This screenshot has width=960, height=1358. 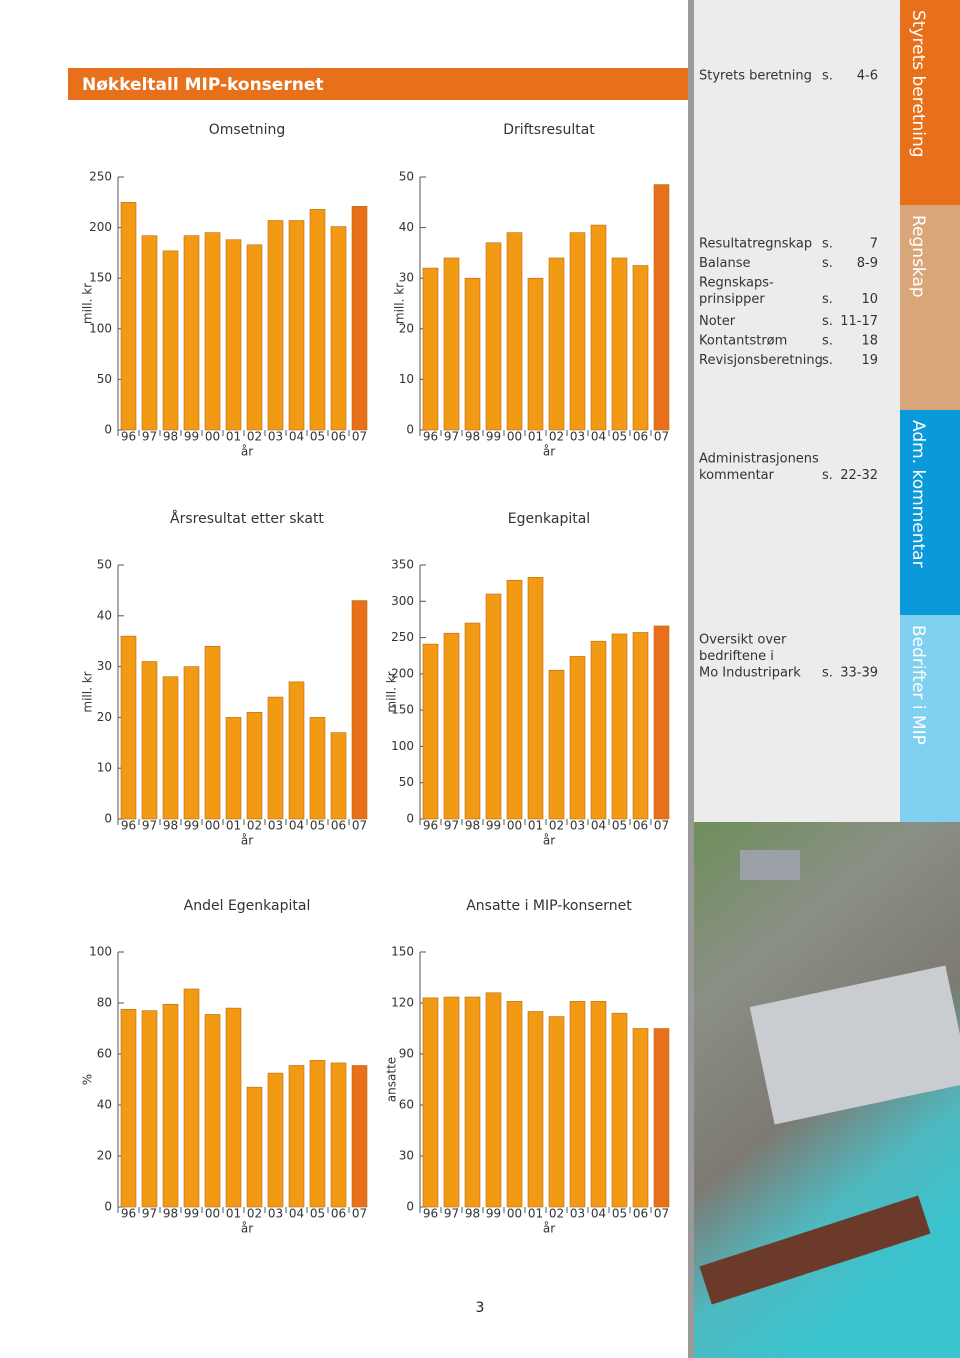 What do you see at coordinates (918, 494) in the screenshot?
I see `section-tab-label: Adm. kommentar` at bounding box center [918, 494].